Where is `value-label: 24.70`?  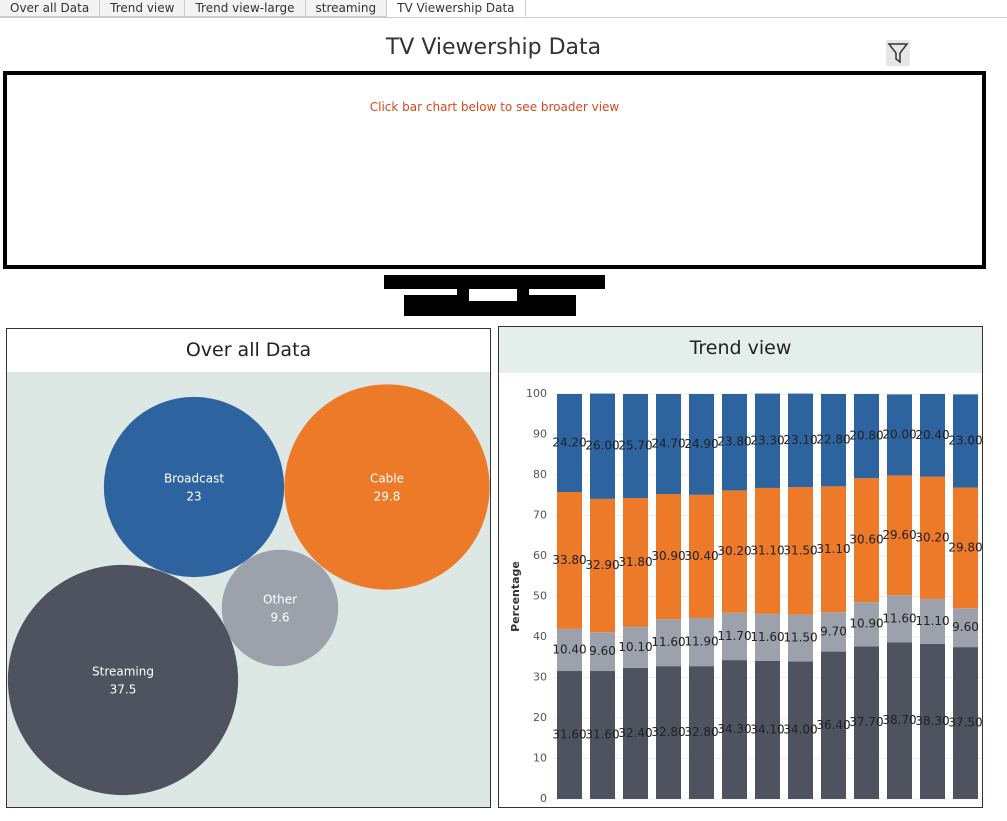 value-label: 24.70 is located at coordinates (668, 444).